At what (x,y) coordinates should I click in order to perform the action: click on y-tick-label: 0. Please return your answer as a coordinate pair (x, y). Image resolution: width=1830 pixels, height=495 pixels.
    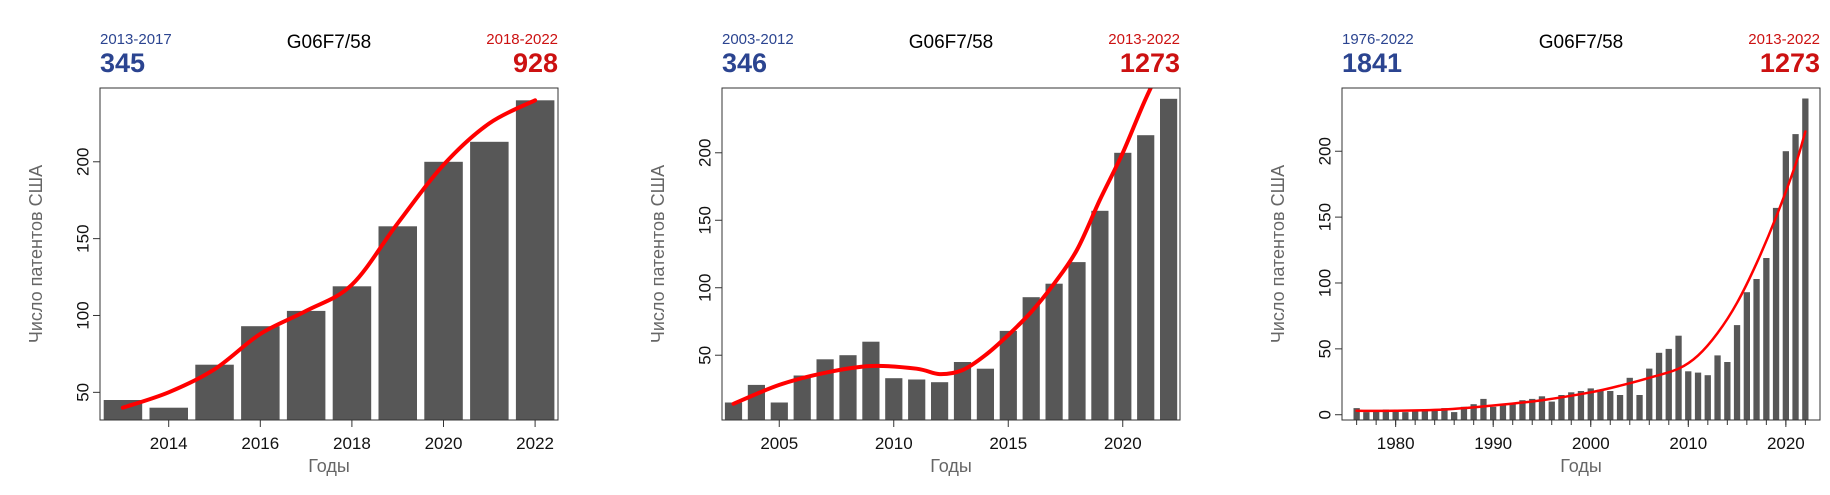
    Looking at the image, I should click on (1324, 414).